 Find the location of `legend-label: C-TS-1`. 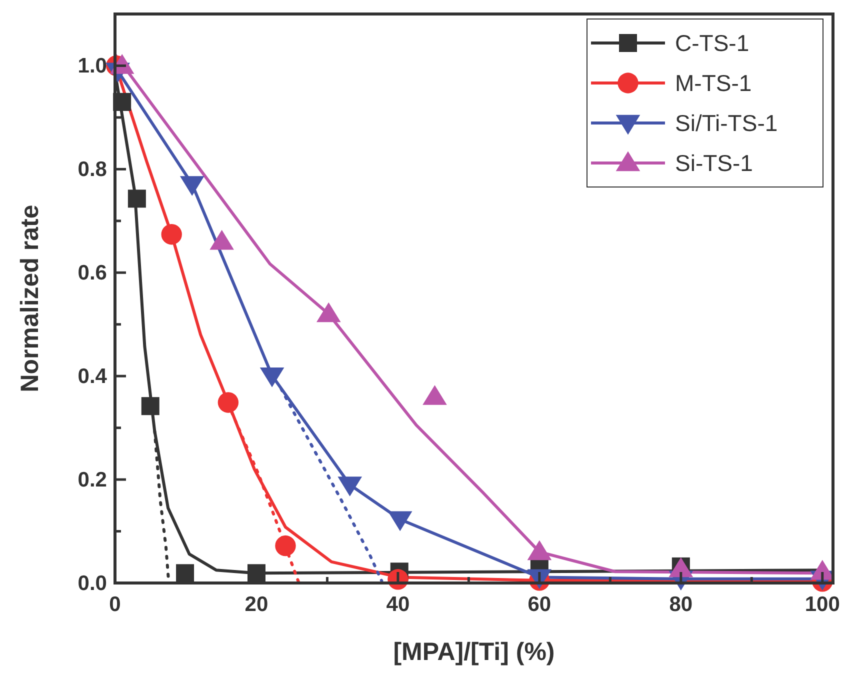

legend-label: C-TS-1 is located at coordinates (712, 43).